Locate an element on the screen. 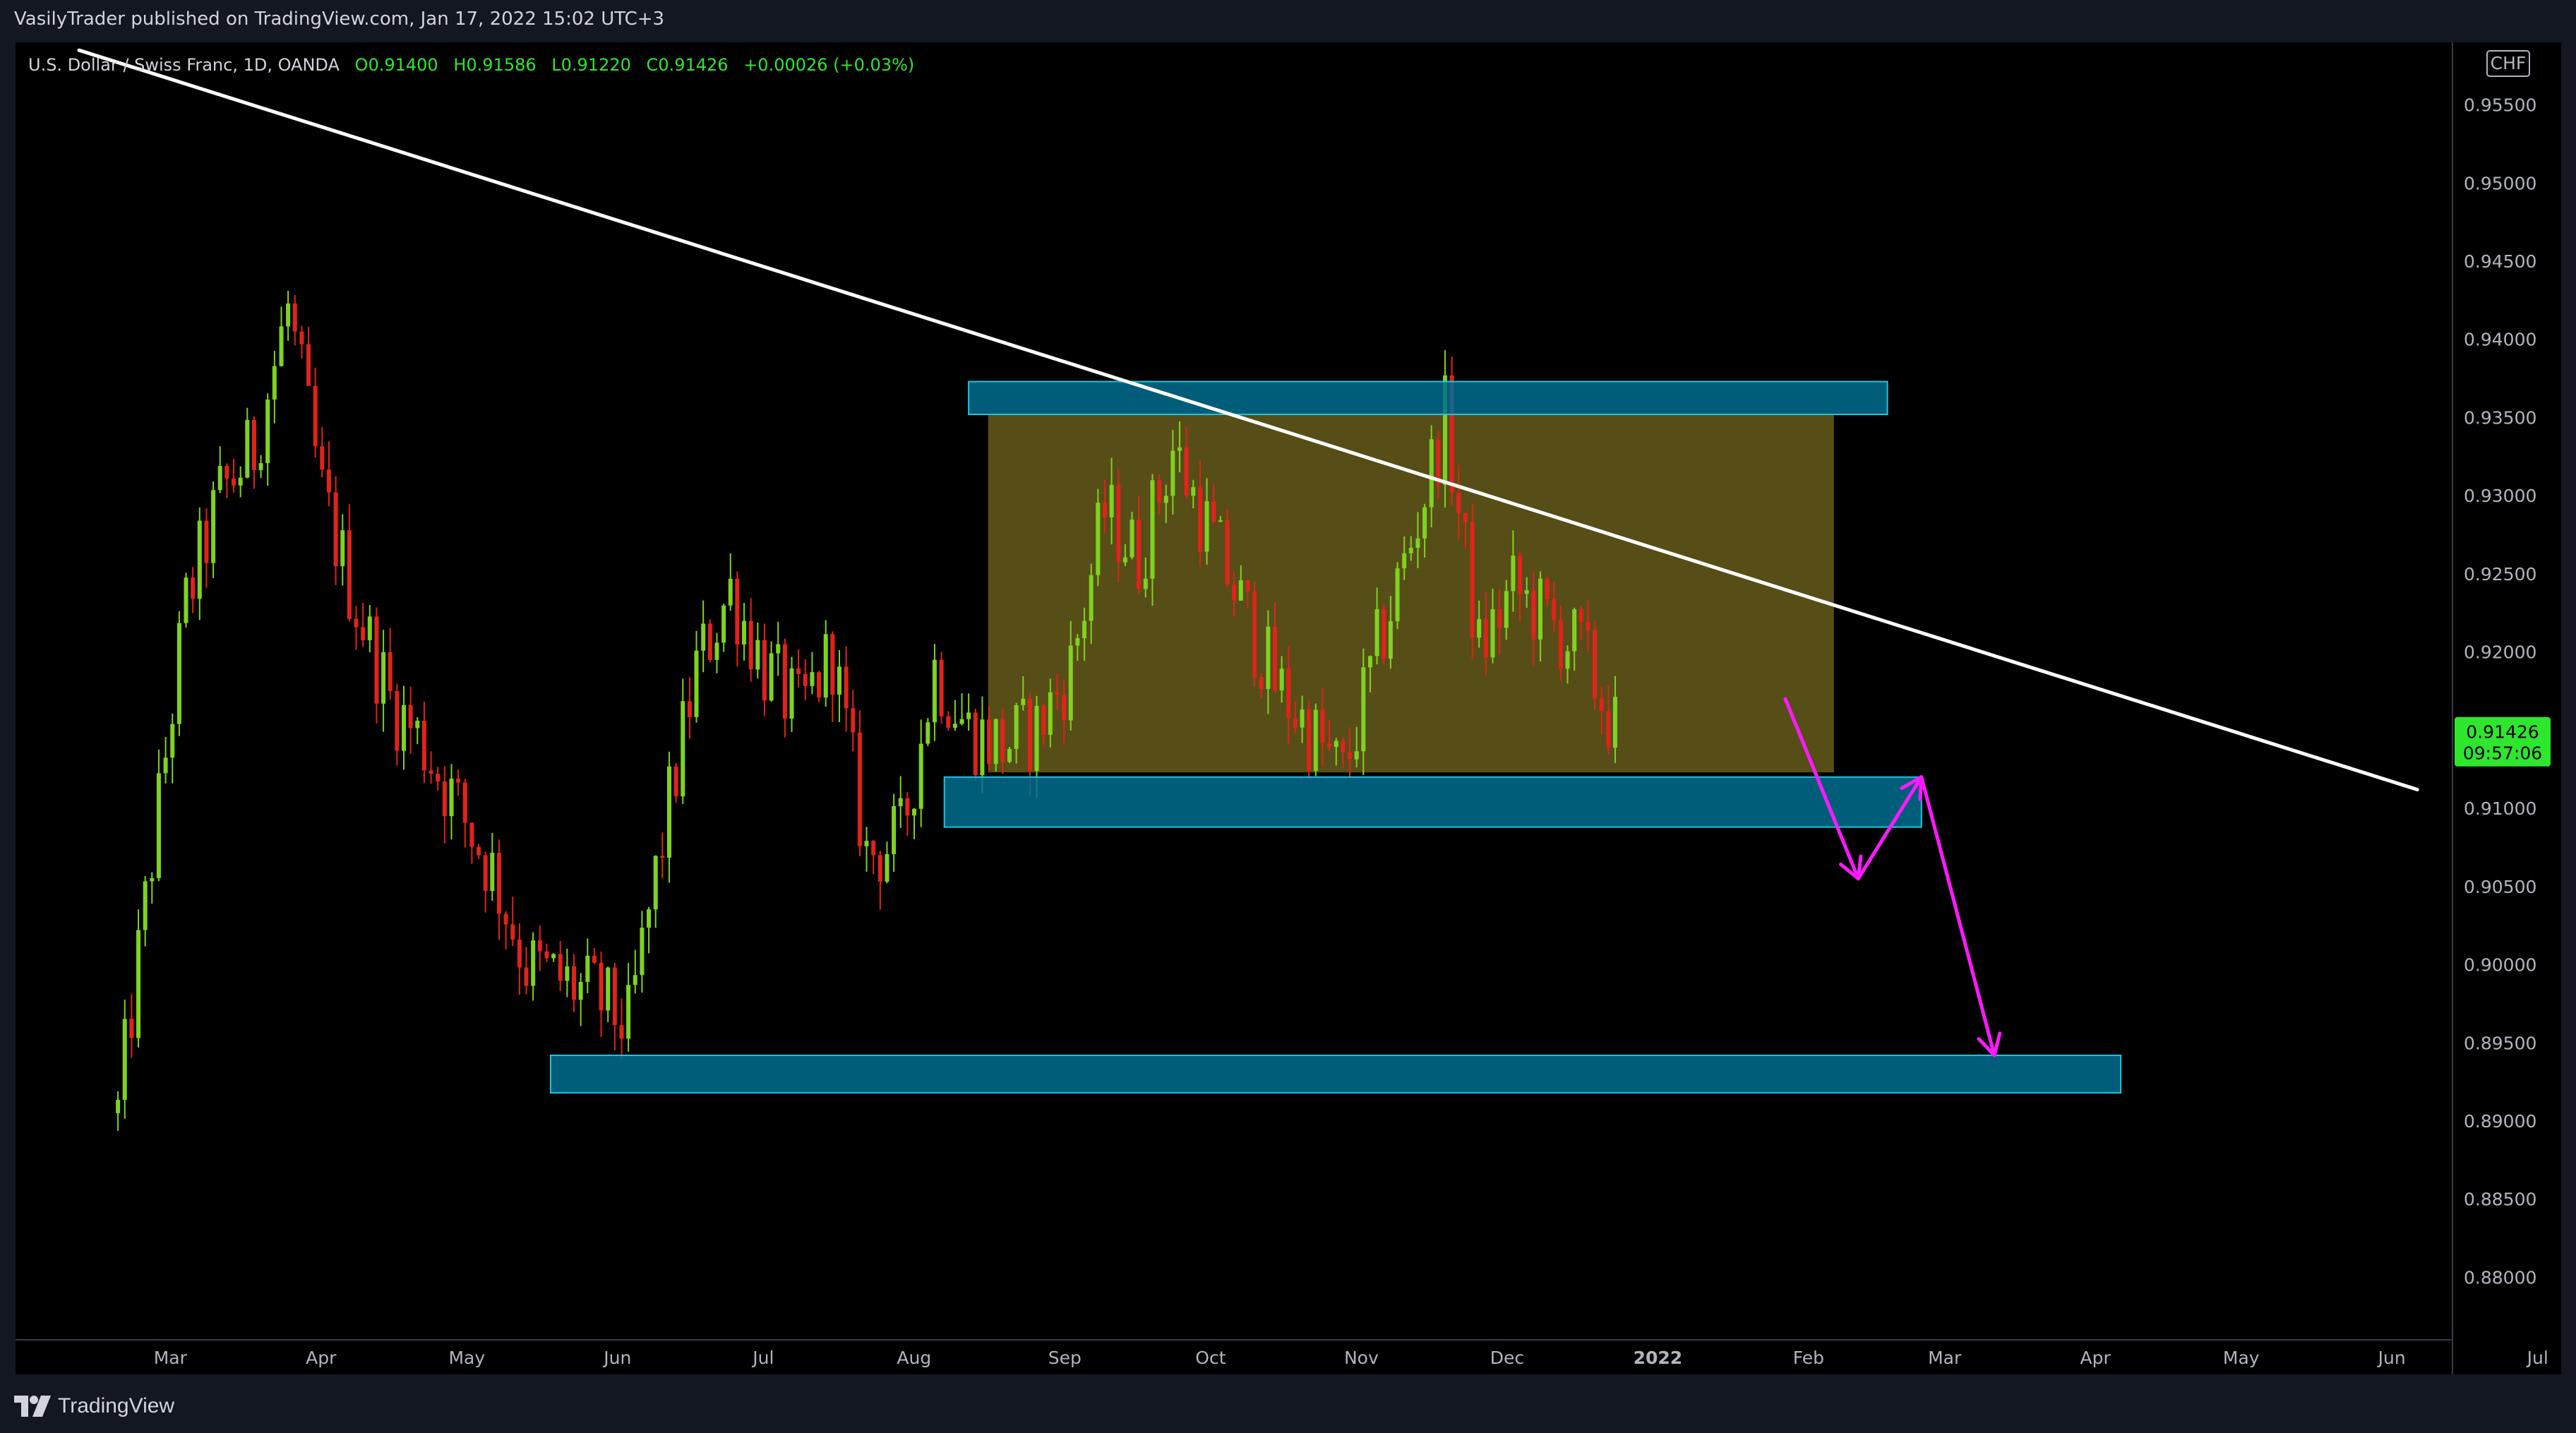  tradingview-brand: TradingView is located at coordinates (94, 1406).